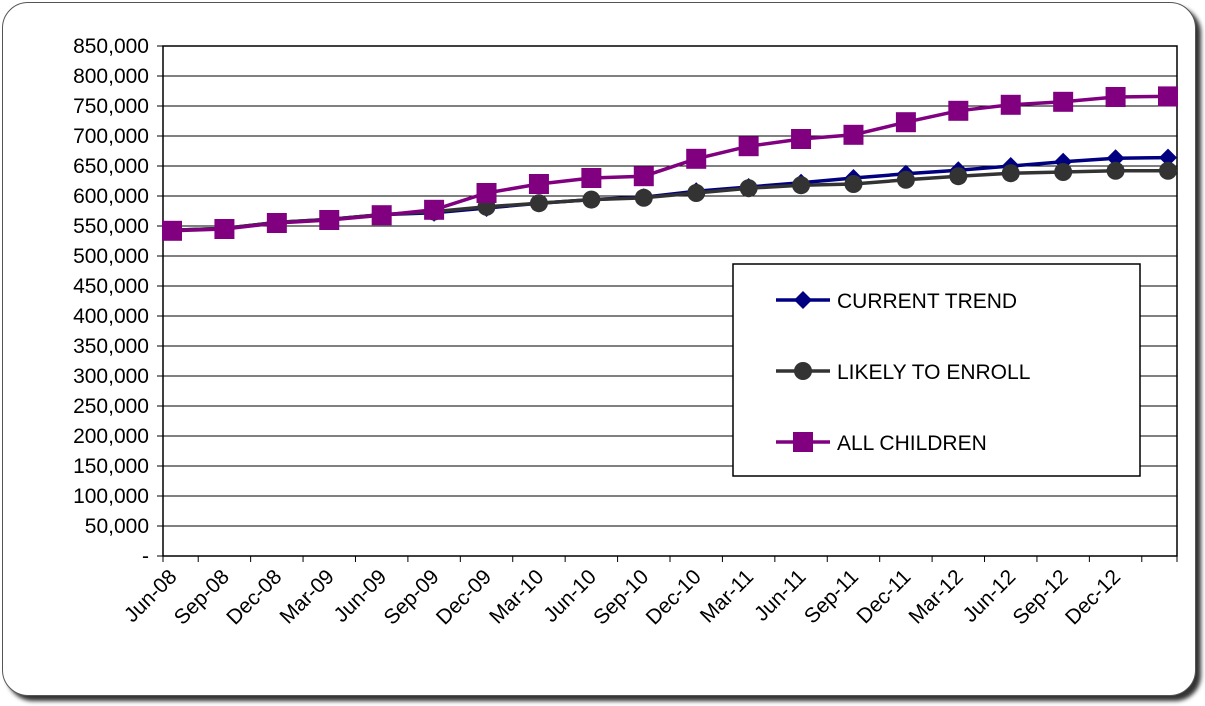  What do you see at coordinates (202, 597) in the screenshot?
I see `x-tick-label: Sep-08` at bounding box center [202, 597].